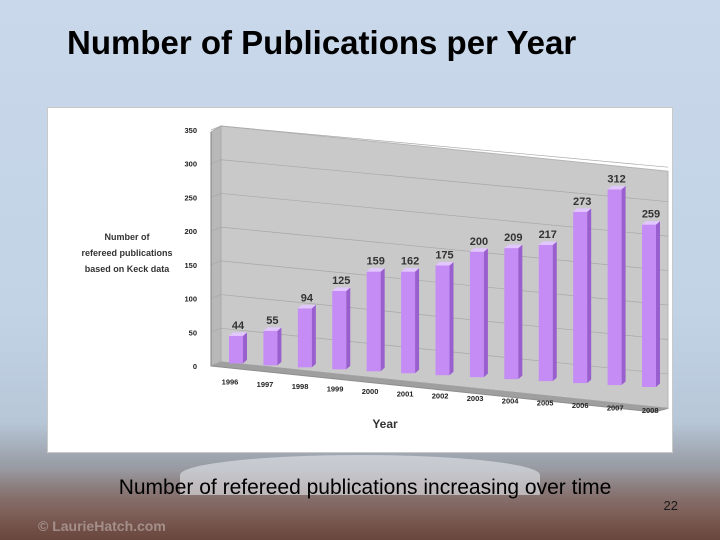 The width and height of the screenshot is (720, 540). Describe the element at coordinates (341, 281) in the screenshot. I see `data-label: 125` at that location.